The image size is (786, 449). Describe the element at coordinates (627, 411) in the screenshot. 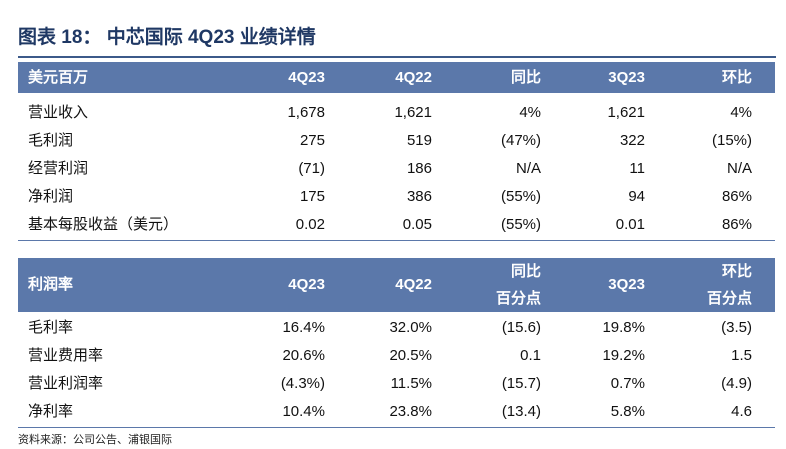

I see `cell-value: 5.8%` at that location.